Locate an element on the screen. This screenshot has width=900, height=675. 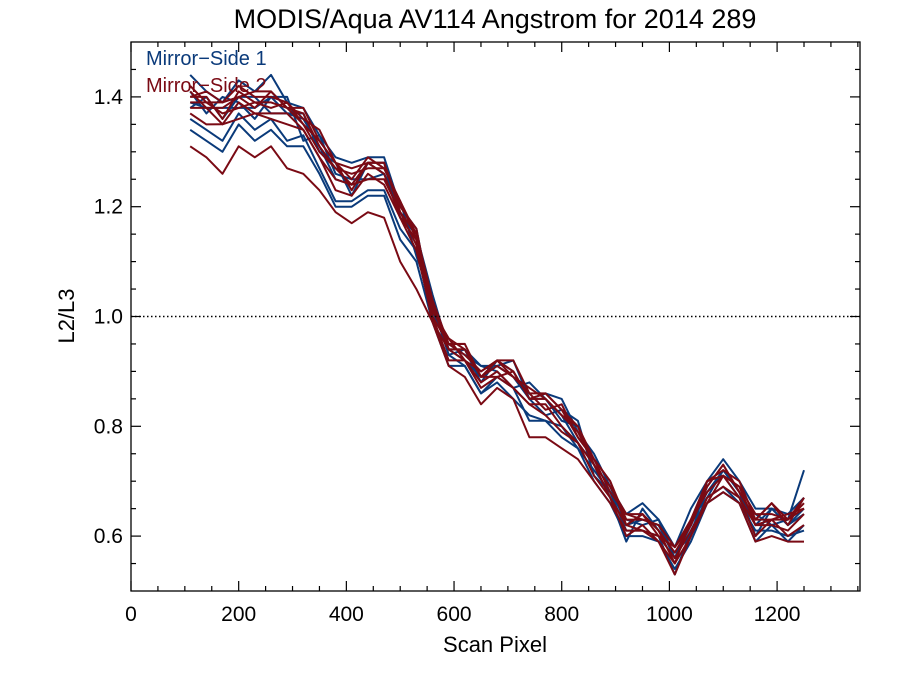
y-tick-label: 1.0 is located at coordinates (108, 317).